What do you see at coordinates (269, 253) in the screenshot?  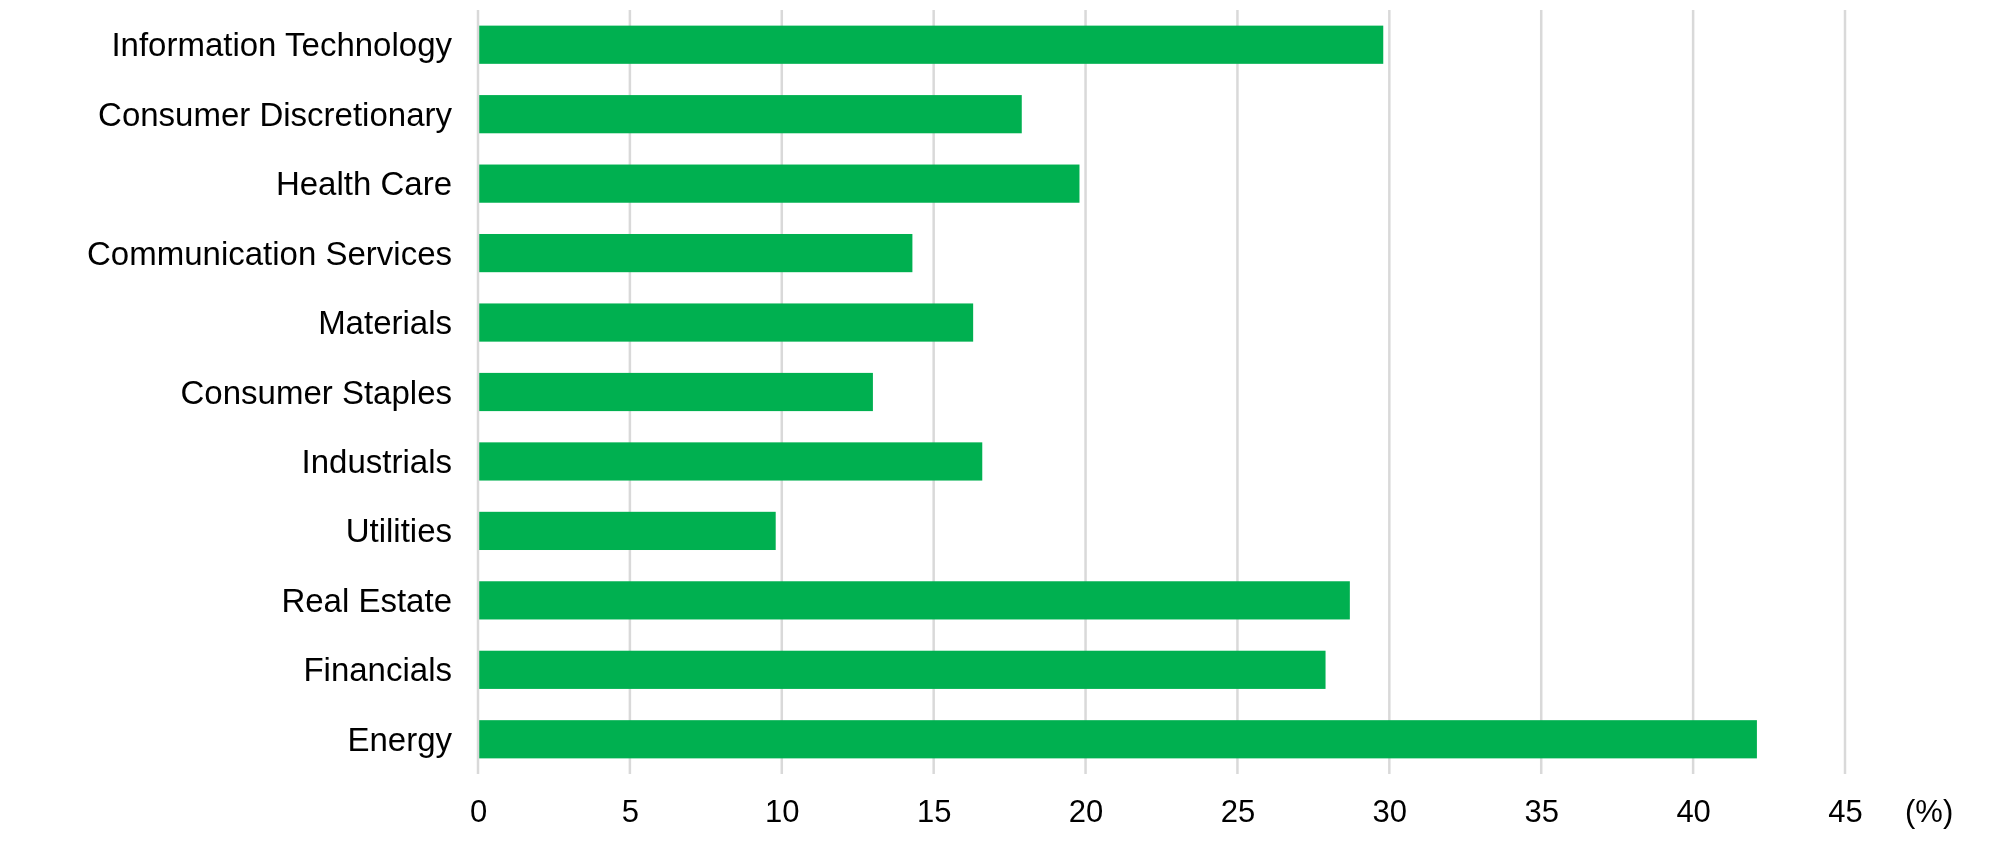 I see `y-tick-label: Communication Services` at bounding box center [269, 253].